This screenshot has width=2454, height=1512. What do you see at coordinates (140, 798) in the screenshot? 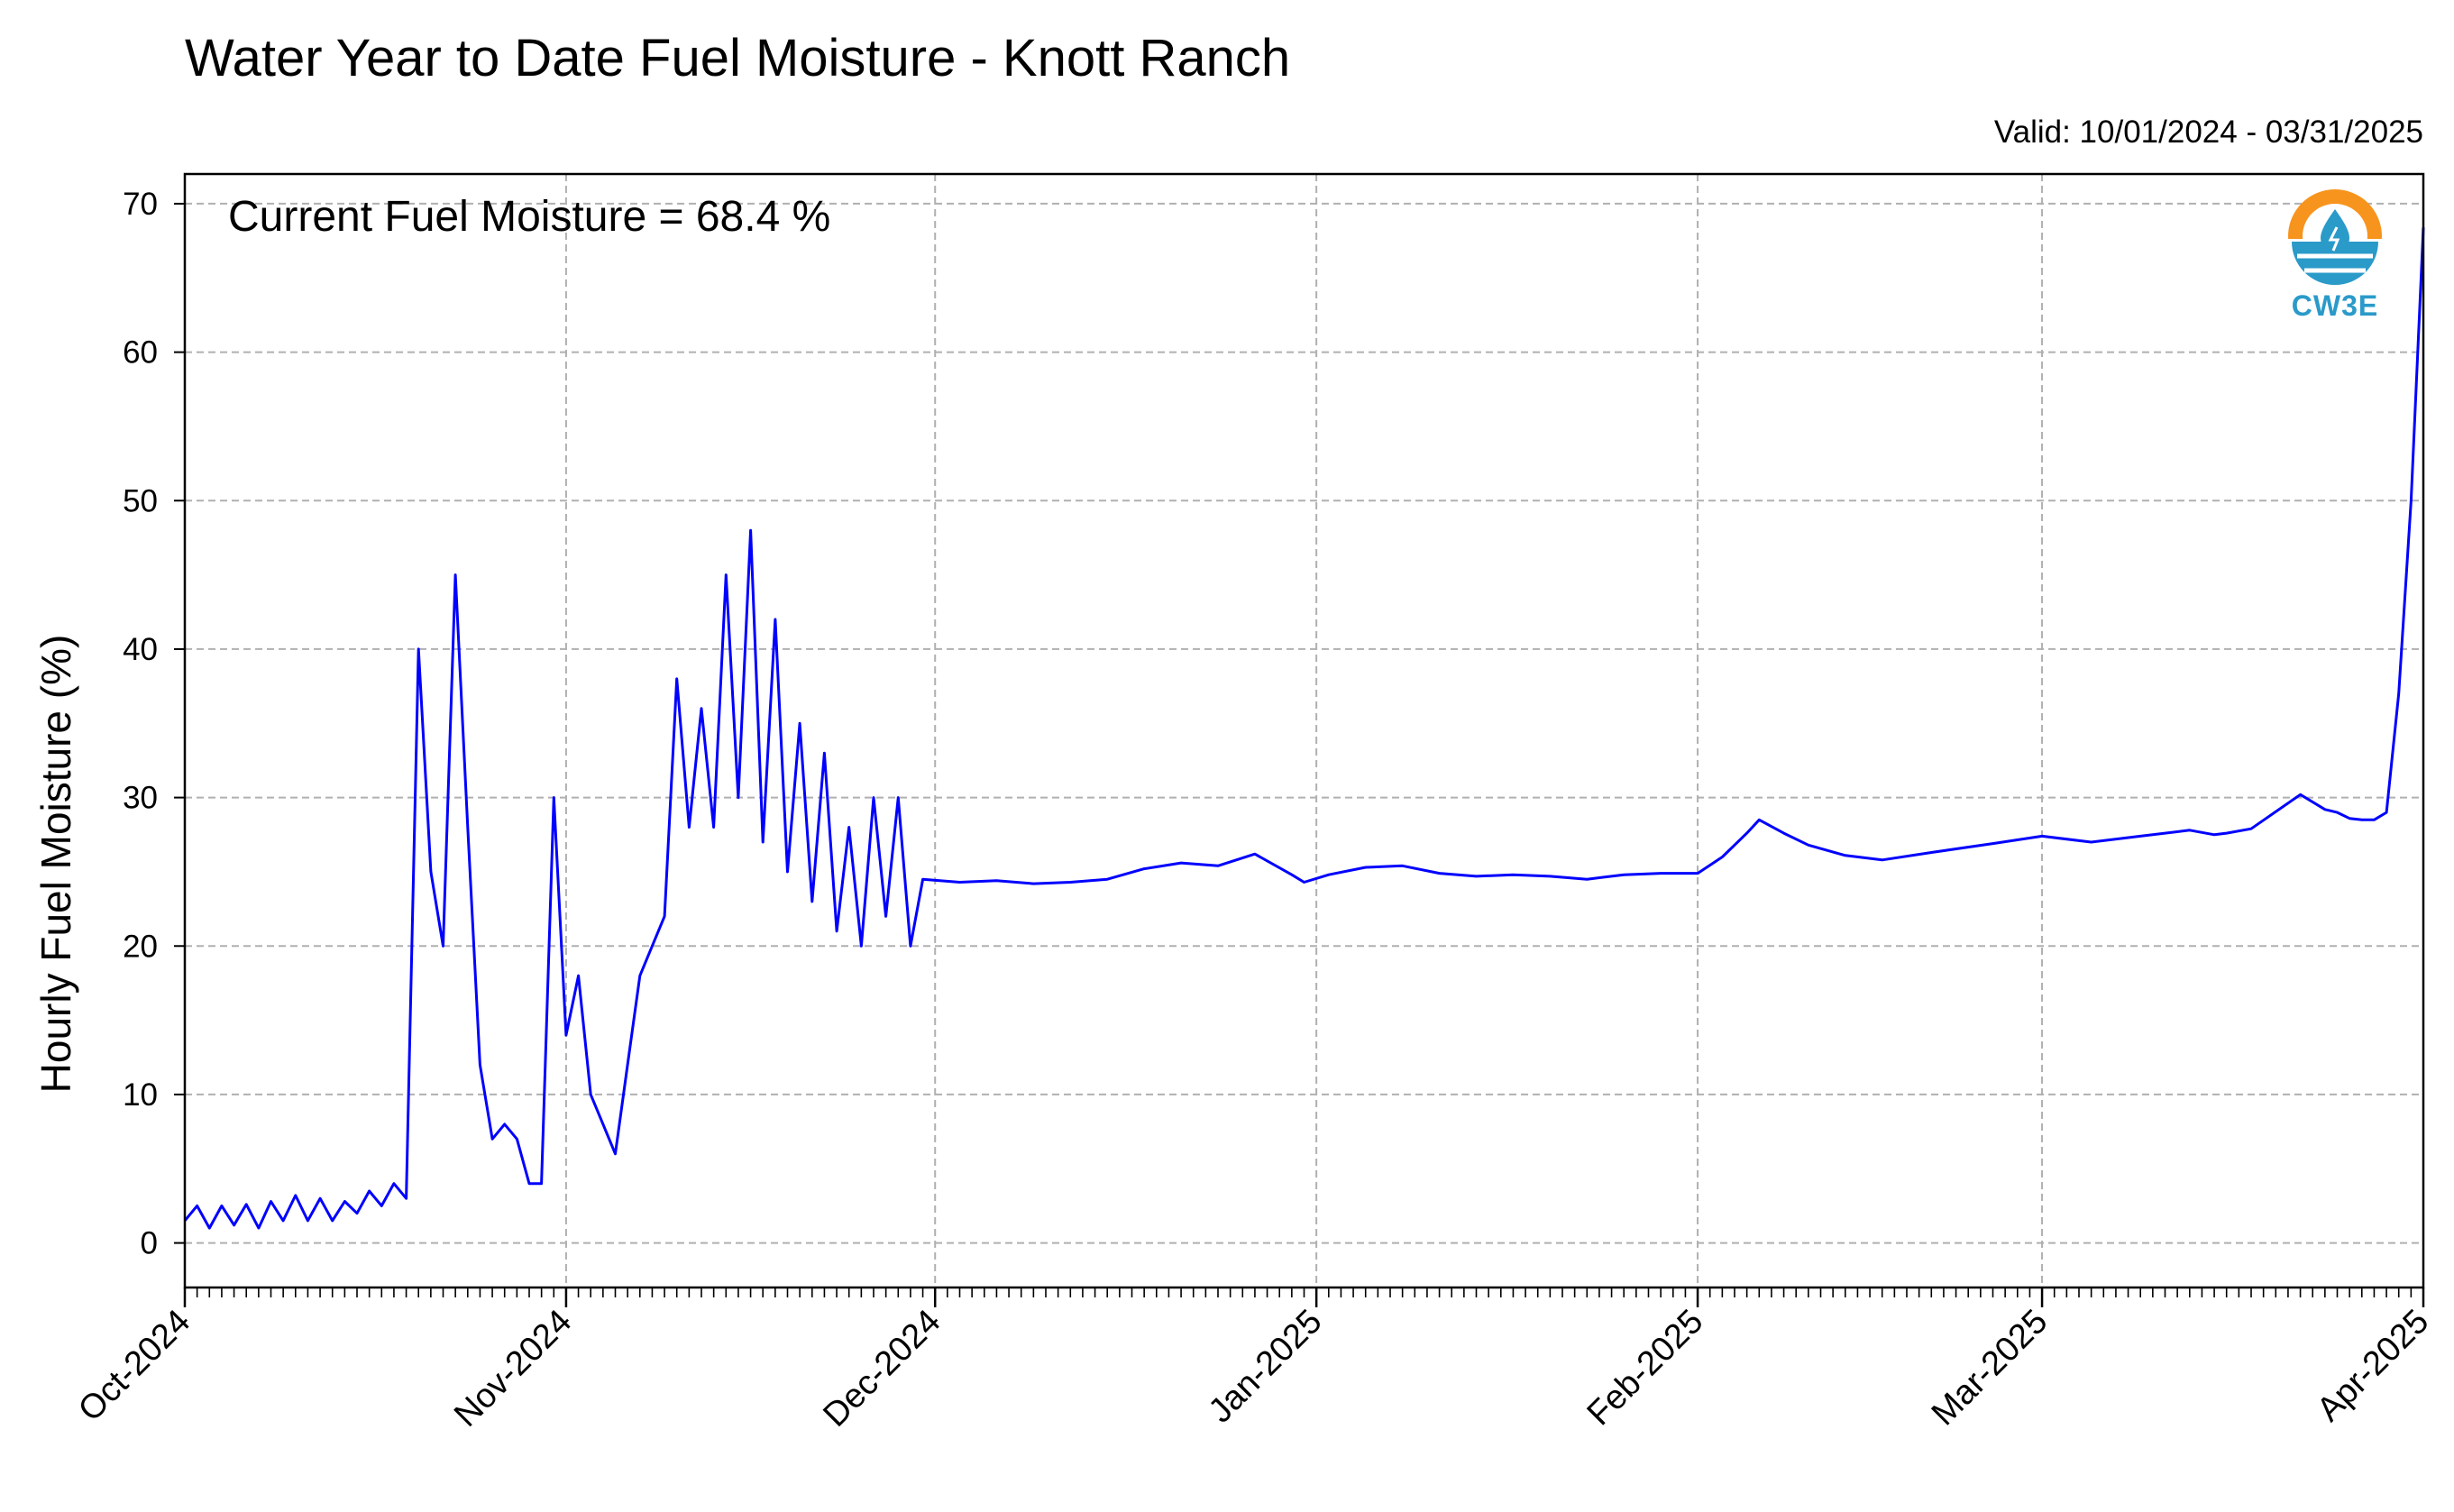
I see `y-tick-label: 30` at bounding box center [140, 798].